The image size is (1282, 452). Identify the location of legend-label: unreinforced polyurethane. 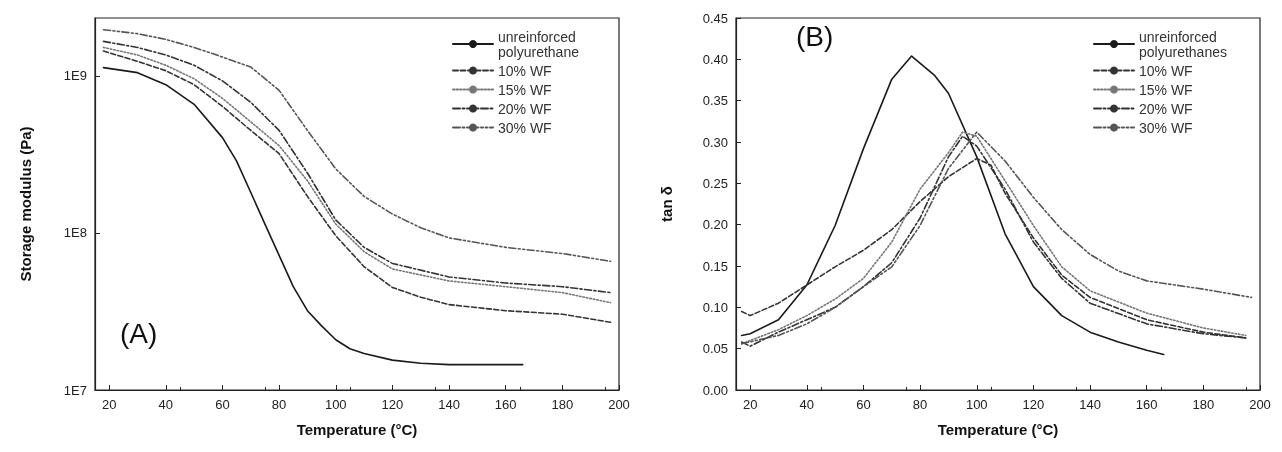
(539, 44).